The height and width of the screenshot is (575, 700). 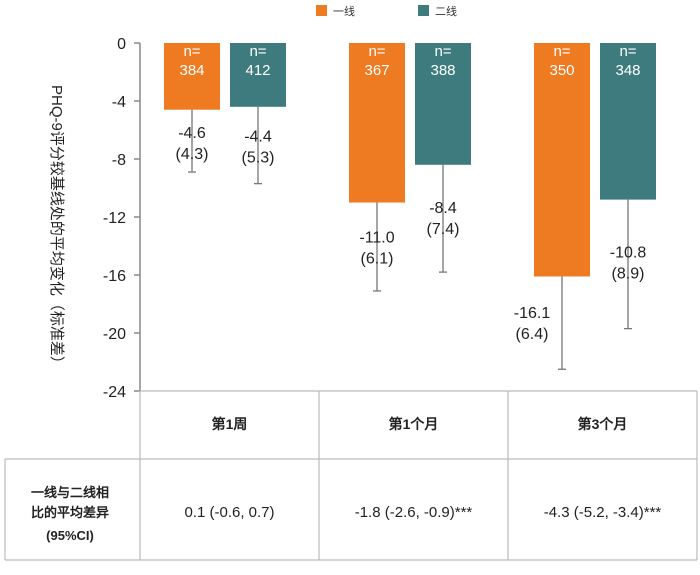 What do you see at coordinates (532, 313) in the screenshot?
I see `data-label: -16.1` at bounding box center [532, 313].